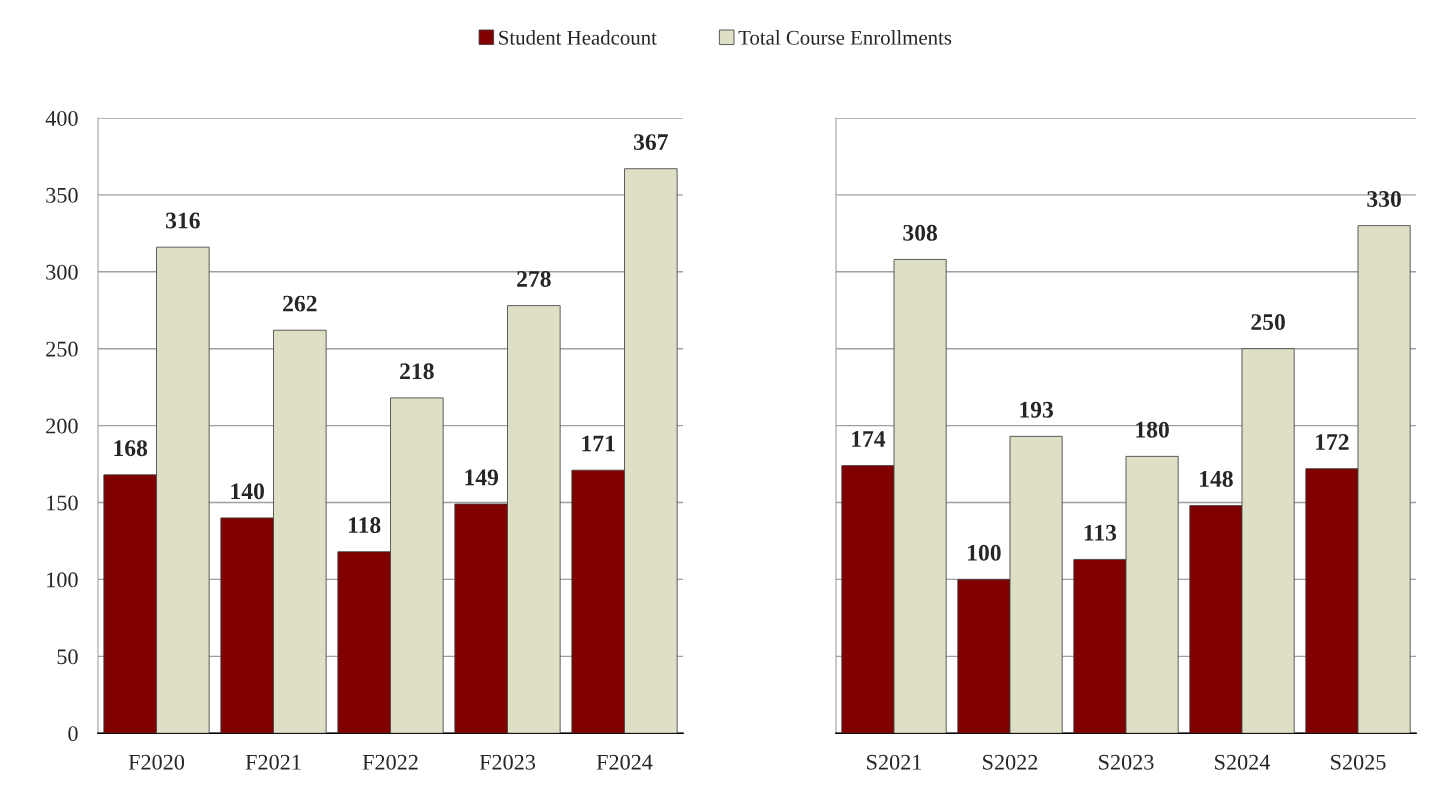 Image resolution: width=1431 pixels, height=797 pixels. What do you see at coordinates (1152, 429) in the screenshot?
I see `data-label: 180` at bounding box center [1152, 429].